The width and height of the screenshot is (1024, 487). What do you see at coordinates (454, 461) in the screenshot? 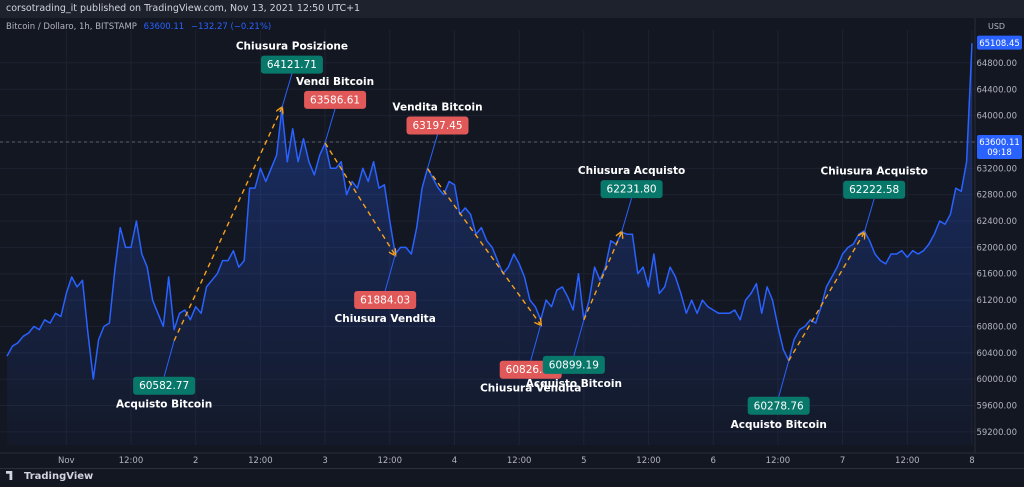
I see `x-tick-label: 4` at bounding box center [454, 461].